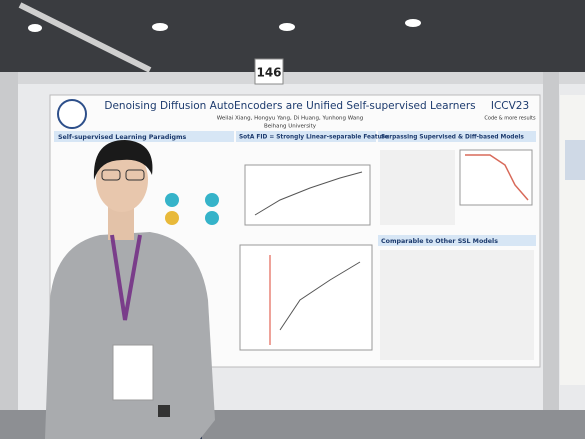 The height and width of the screenshot is (439, 585). What do you see at coordinates (510, 106) in the screenshot?
I see `poster-venue: ICCV23` at bounding box center [510, 106].